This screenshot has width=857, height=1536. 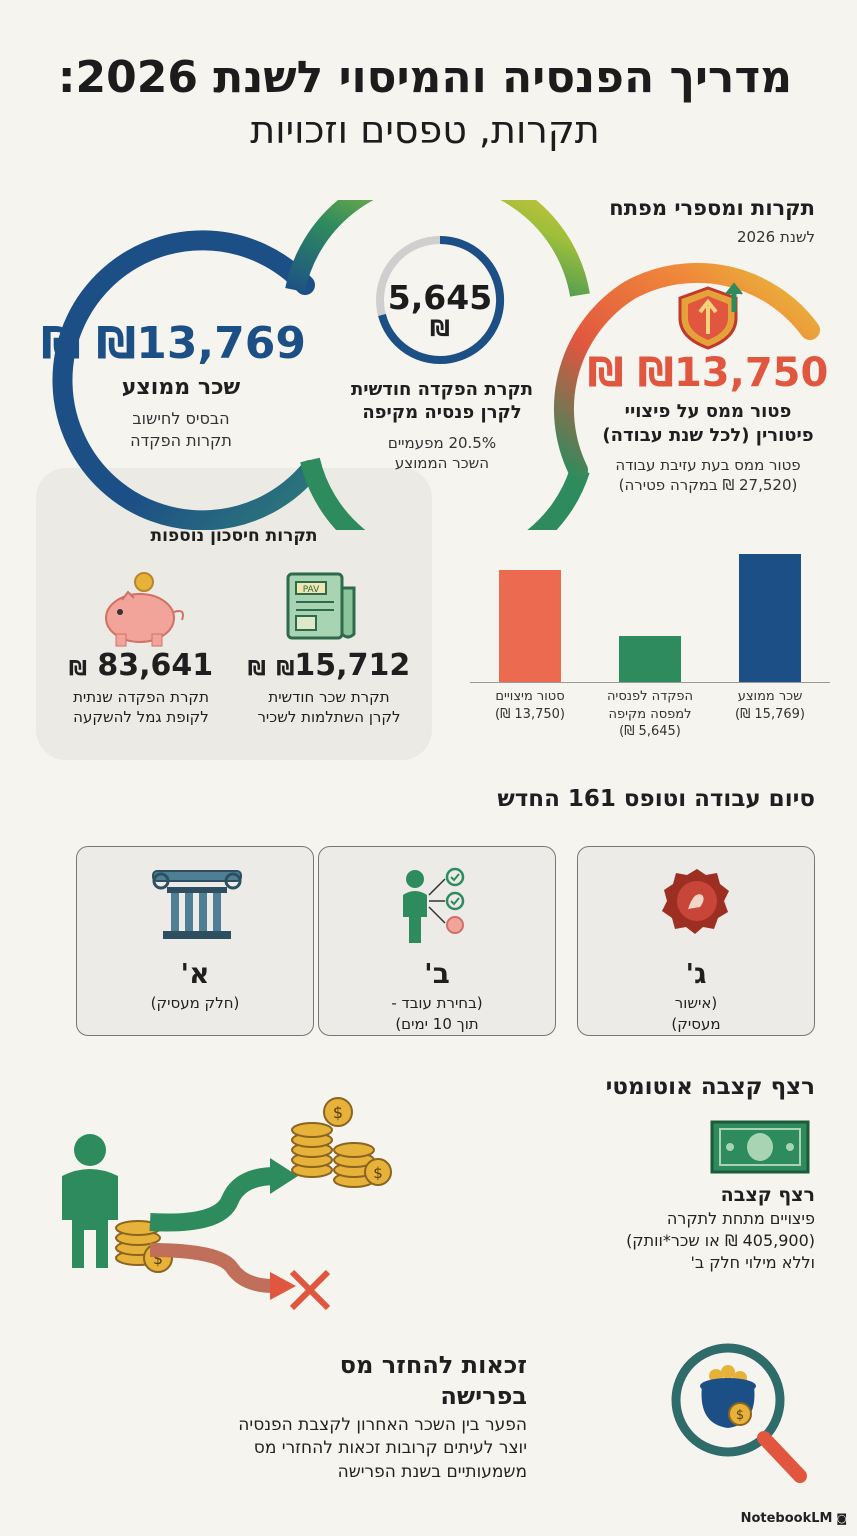 I want to click on card-a-line-1: (חלק מעסיק), so click(x=195, y=1003).